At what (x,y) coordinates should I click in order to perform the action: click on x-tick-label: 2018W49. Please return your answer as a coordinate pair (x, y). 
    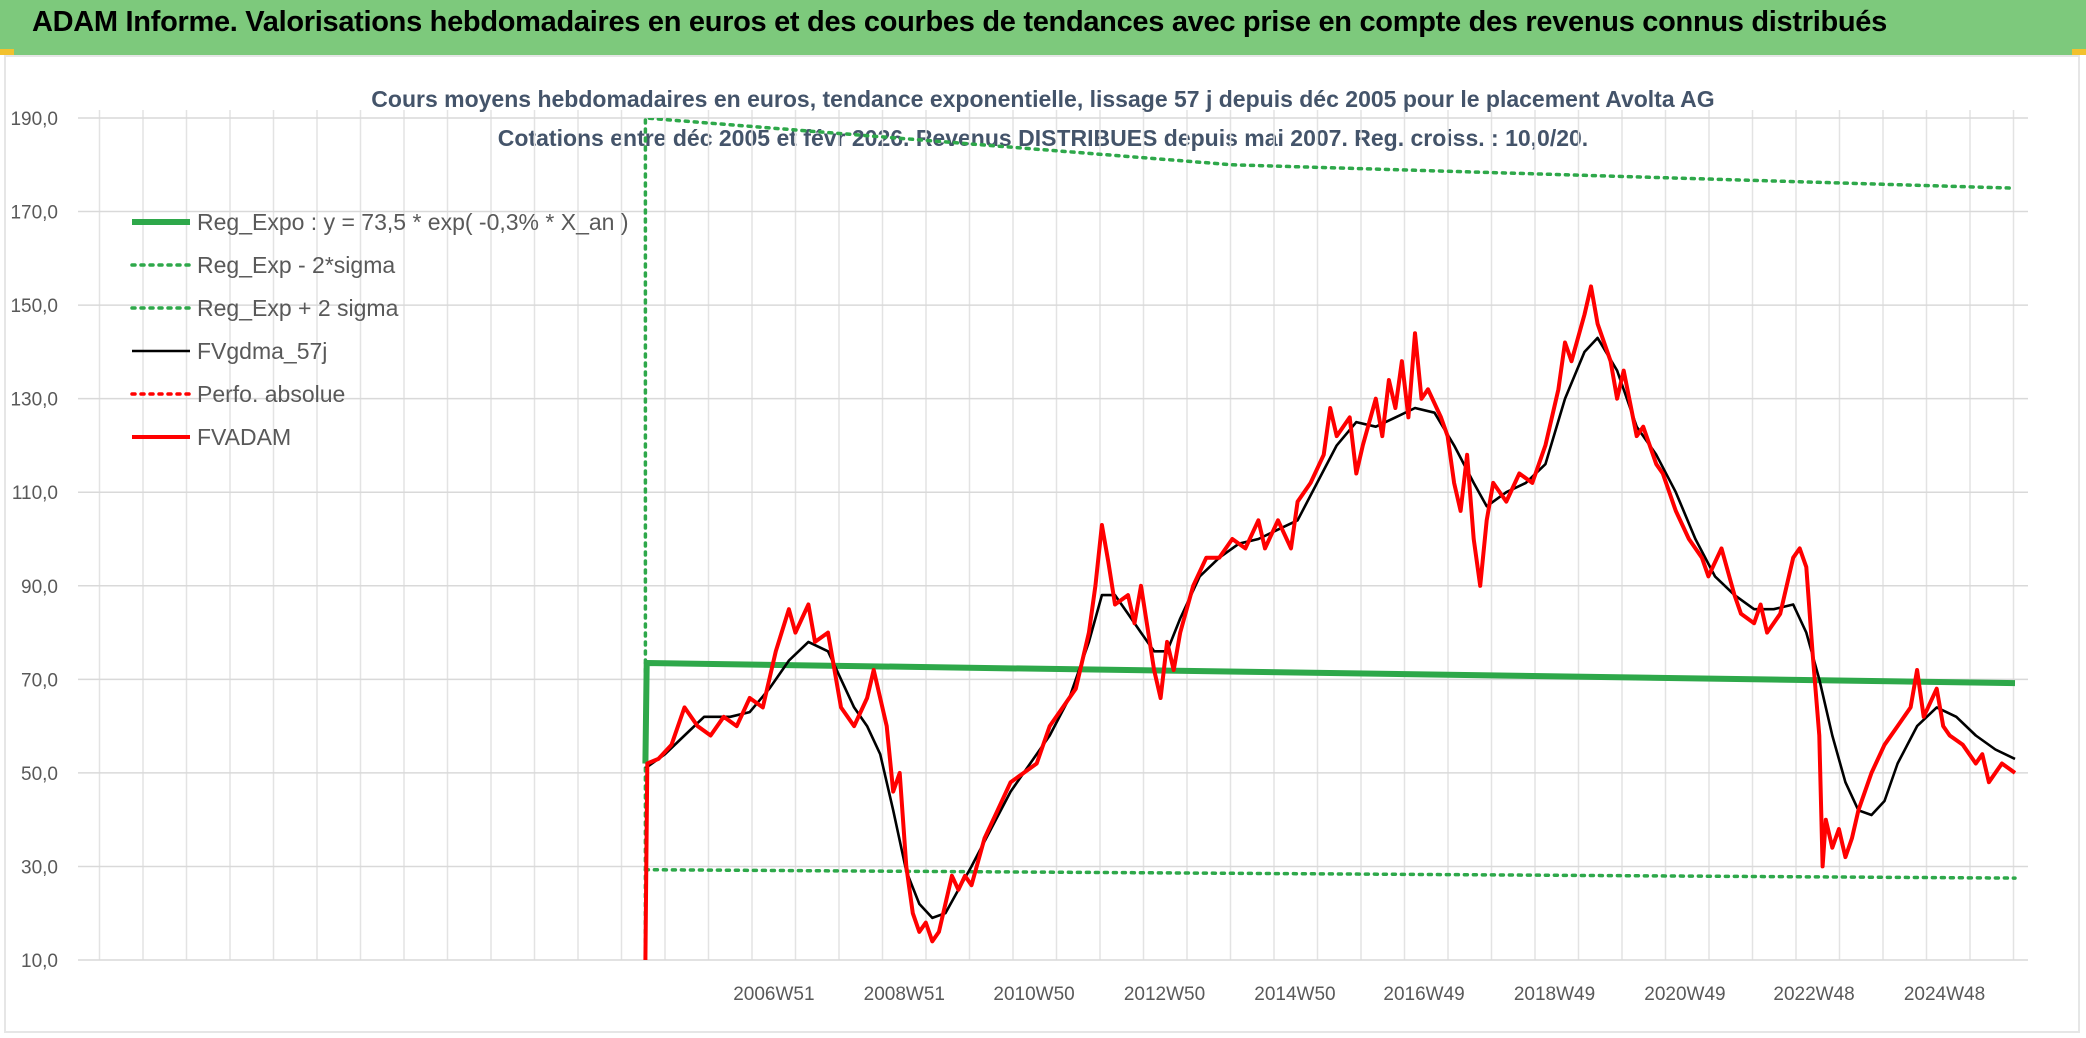
    Looking at the image, I should click on (1554, 994).